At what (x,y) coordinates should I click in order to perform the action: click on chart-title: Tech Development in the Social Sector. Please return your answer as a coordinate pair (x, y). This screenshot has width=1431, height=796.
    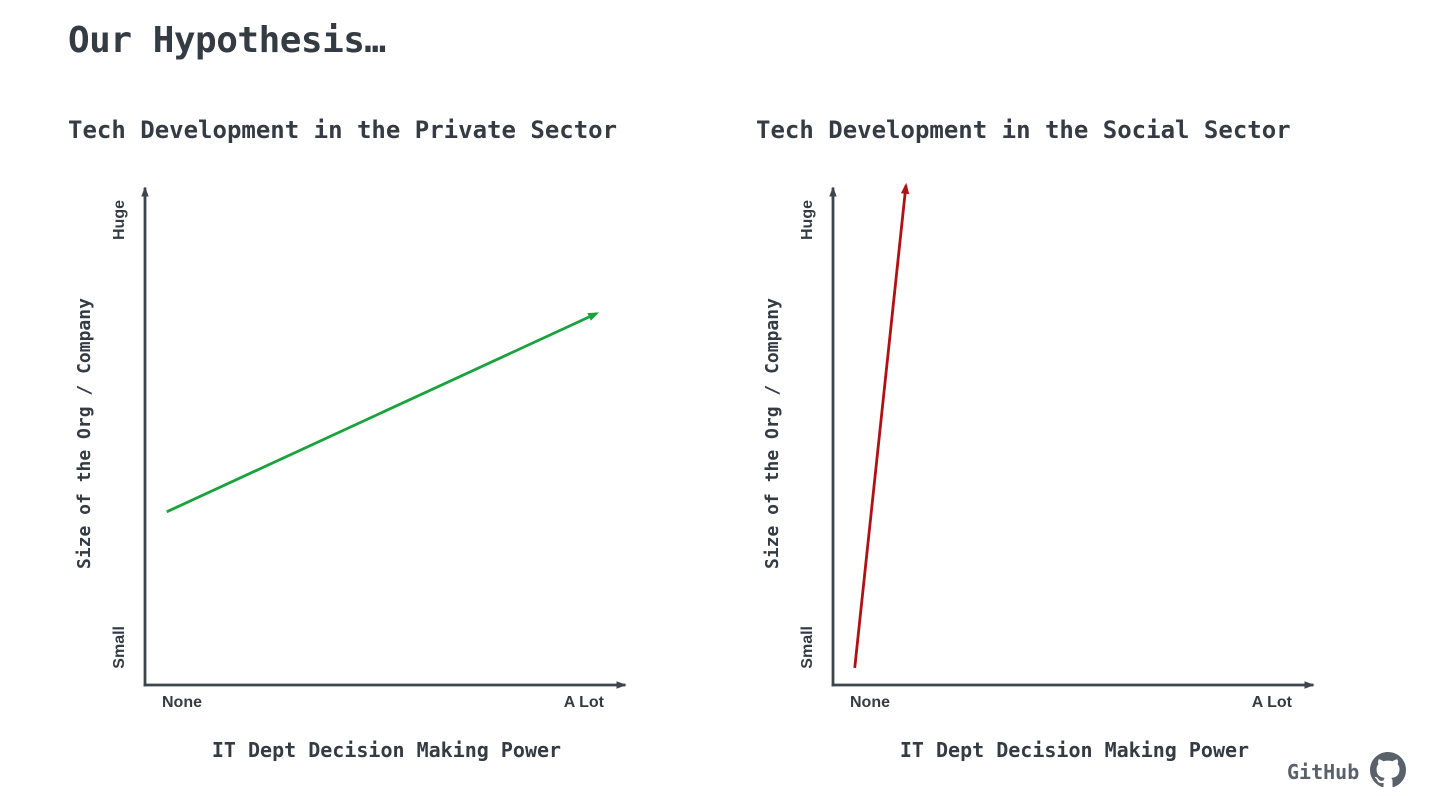
    Looking at the image, I should click on (1023, 130).